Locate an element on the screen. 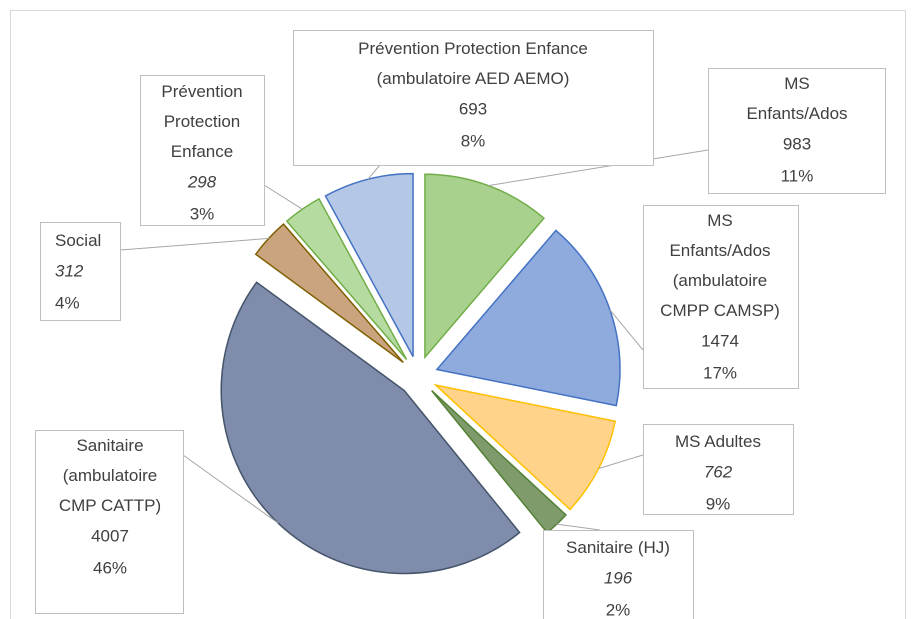 The width and height of the screenshot is (917, 619). percent-label: 4% is located at coordinates (67, 302).